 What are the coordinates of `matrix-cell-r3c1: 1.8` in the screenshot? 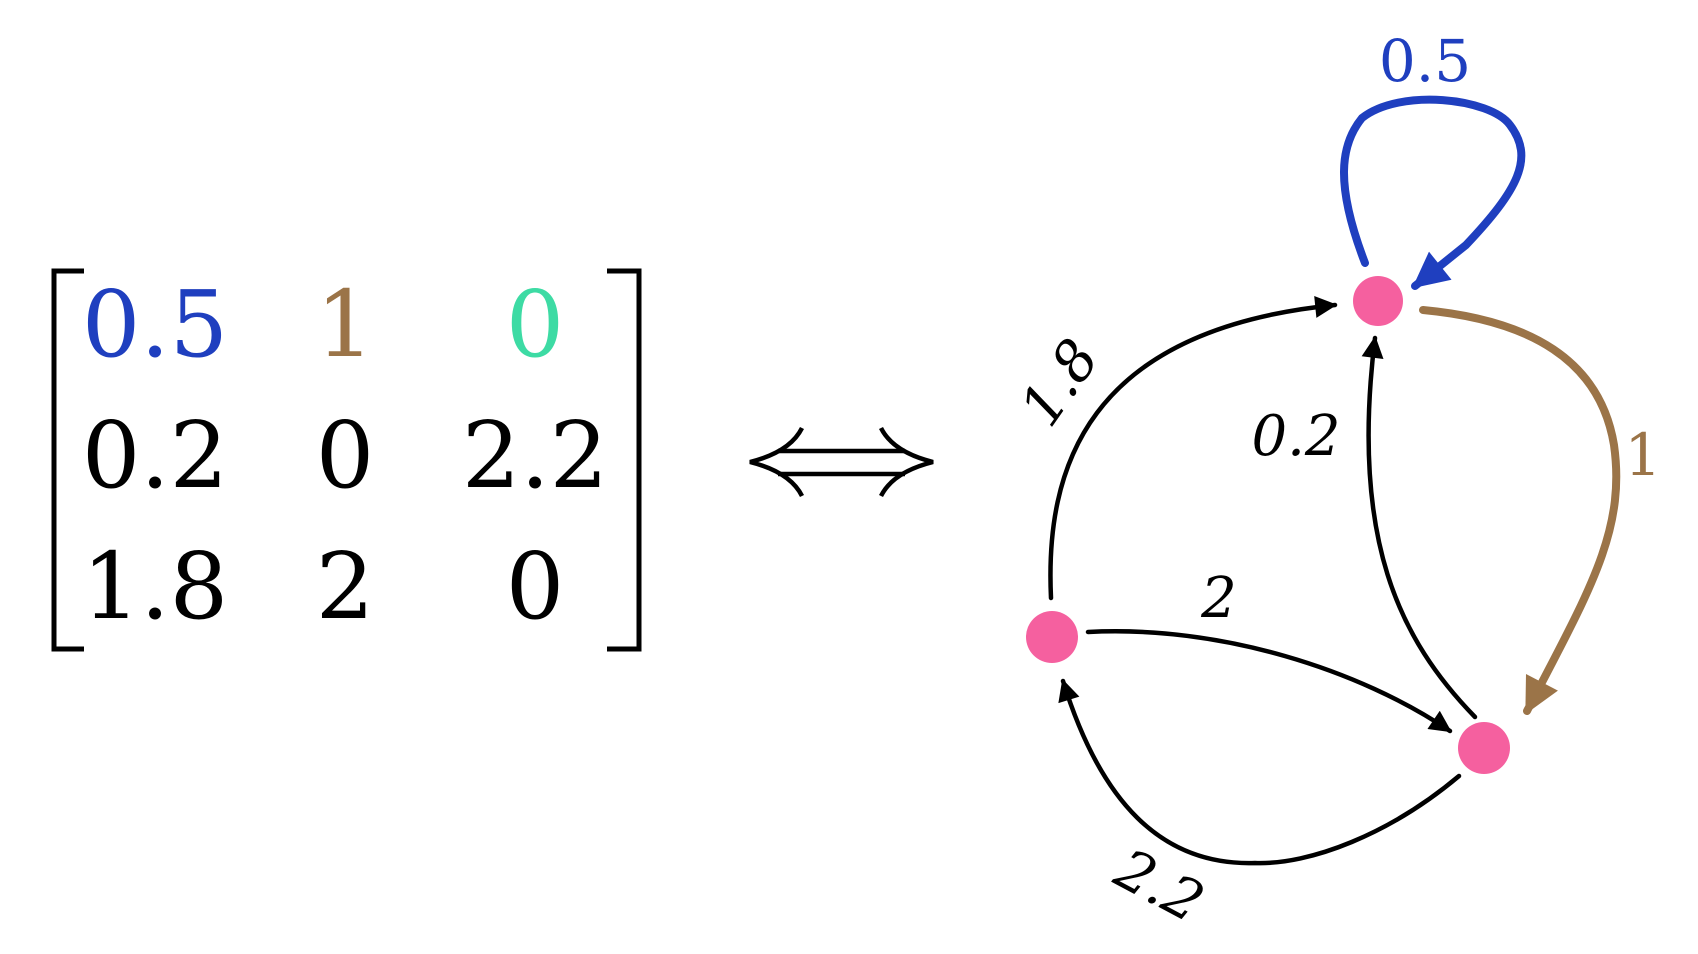 It's located at (155, 586).